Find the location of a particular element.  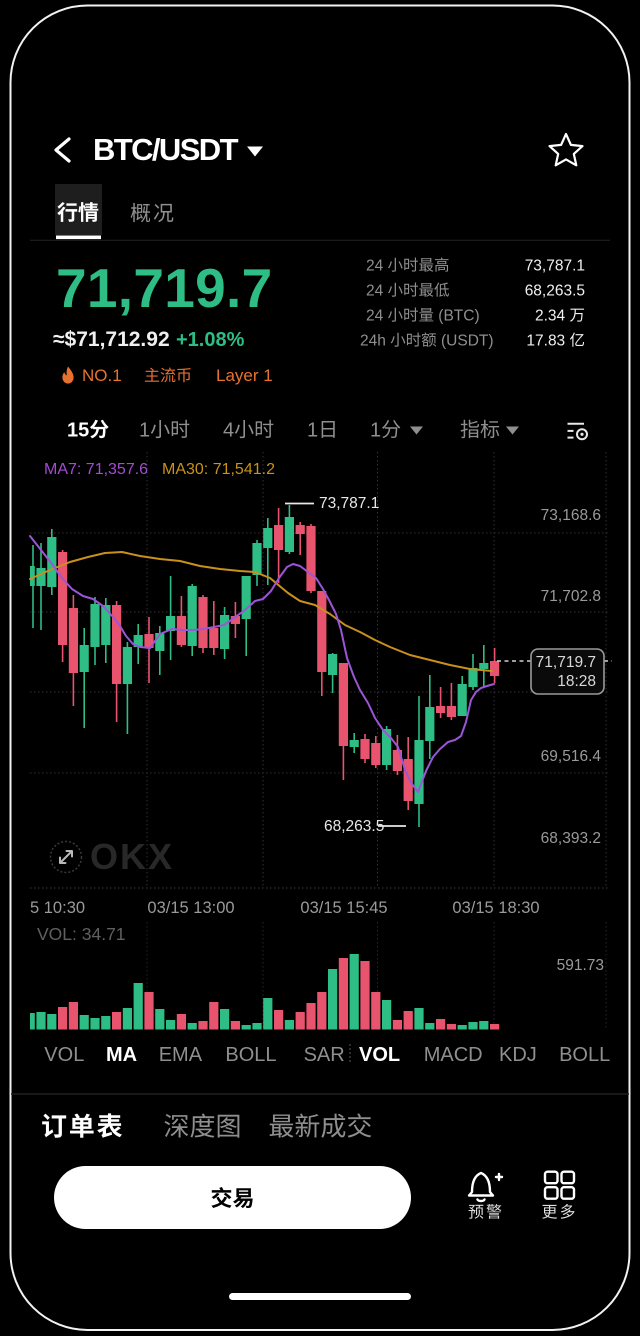

svg-text: 17.83 is located at coordinates (547, 341).